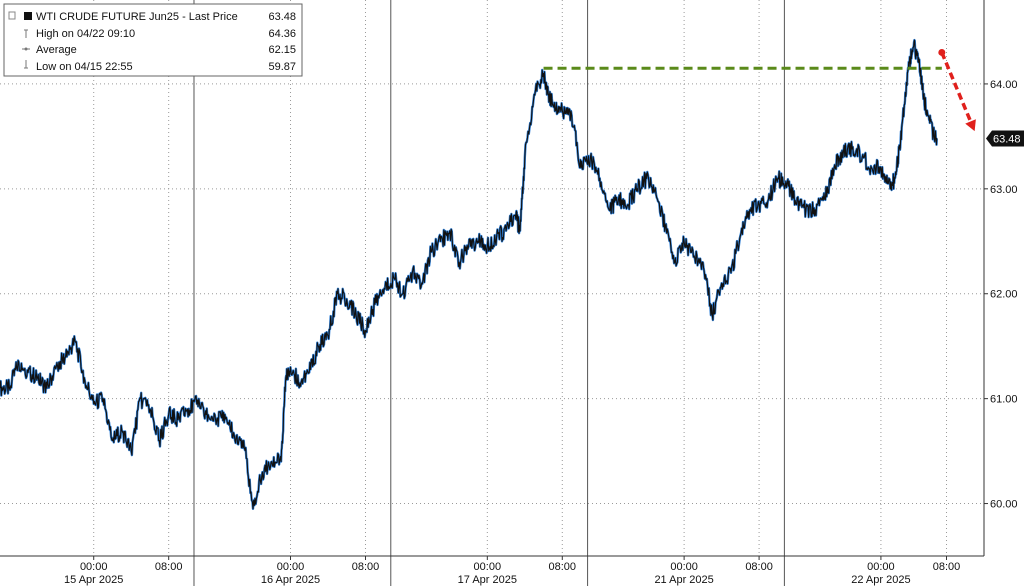 The width and height of the screenshot is (1024, 587). I want to click on legend-average-dot, so click(26, 49).